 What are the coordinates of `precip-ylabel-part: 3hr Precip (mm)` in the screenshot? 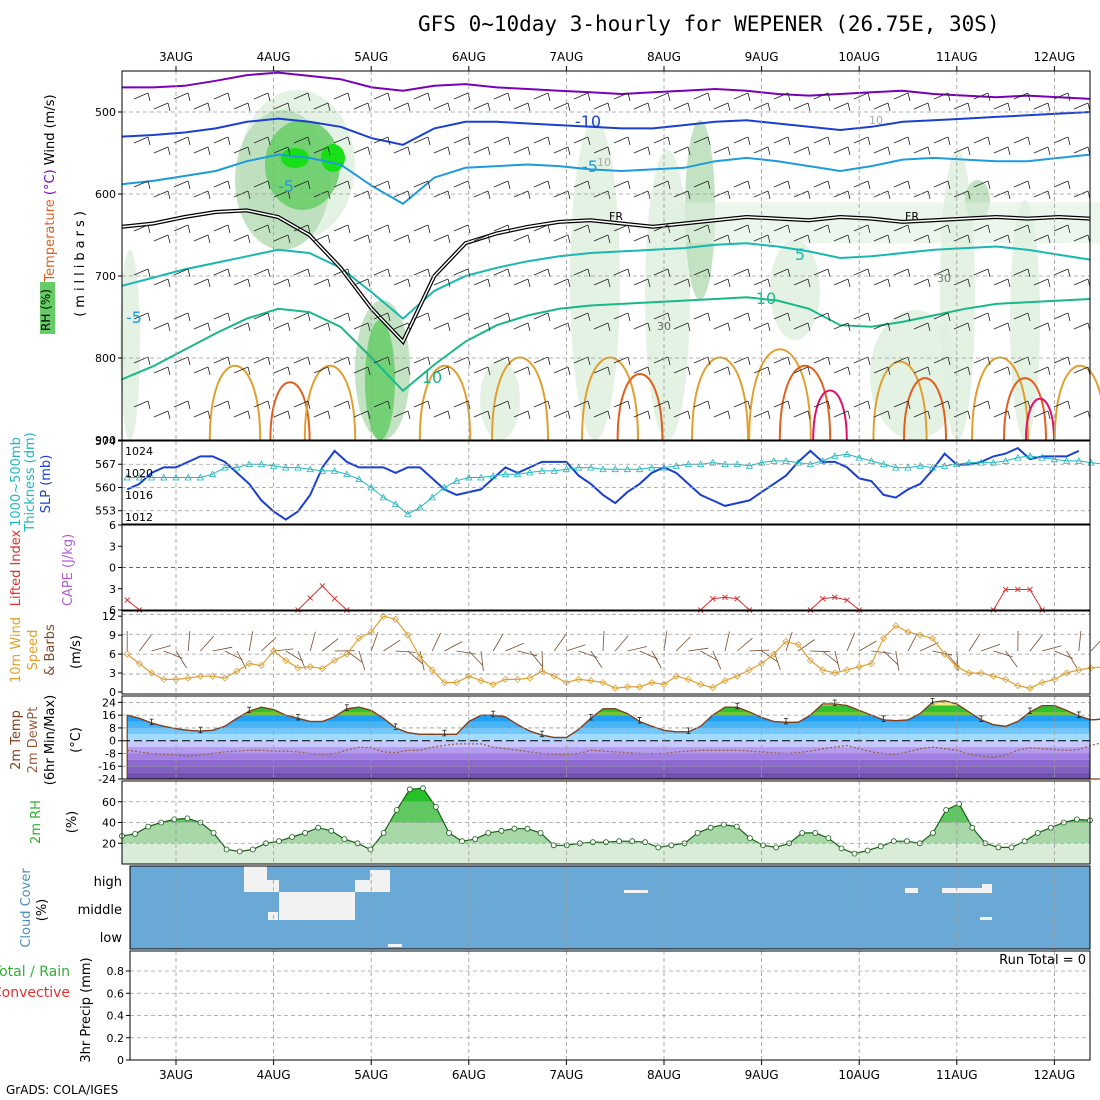 It's located at (86, 1009).